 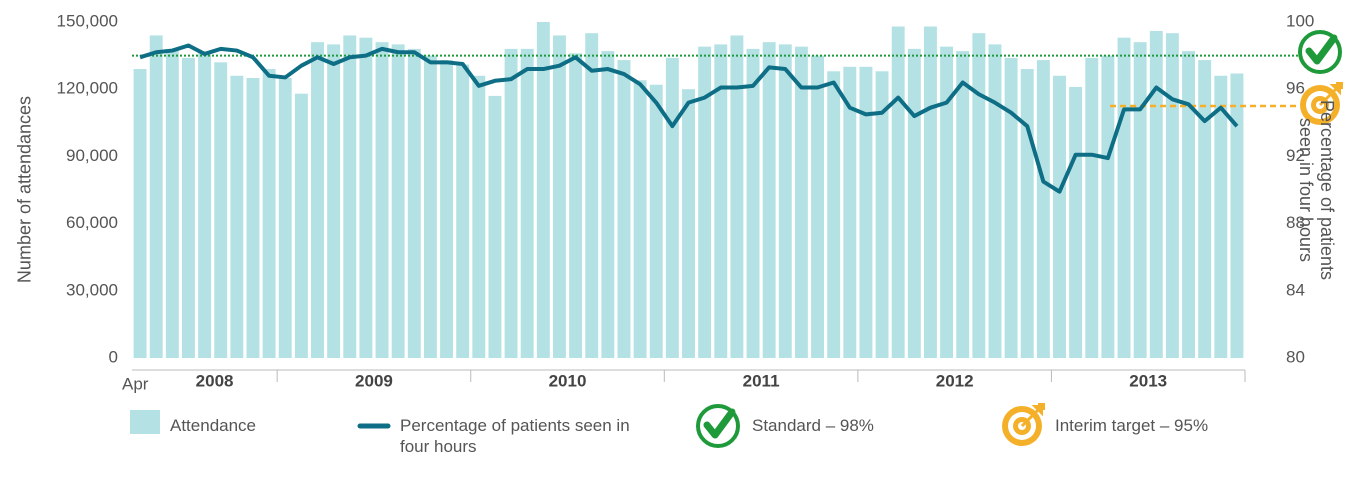 What do you see at coordinates (1300, 20) in the screenshot?
I see `y2-tick-label: 100` at bounding box center [1300, 20].